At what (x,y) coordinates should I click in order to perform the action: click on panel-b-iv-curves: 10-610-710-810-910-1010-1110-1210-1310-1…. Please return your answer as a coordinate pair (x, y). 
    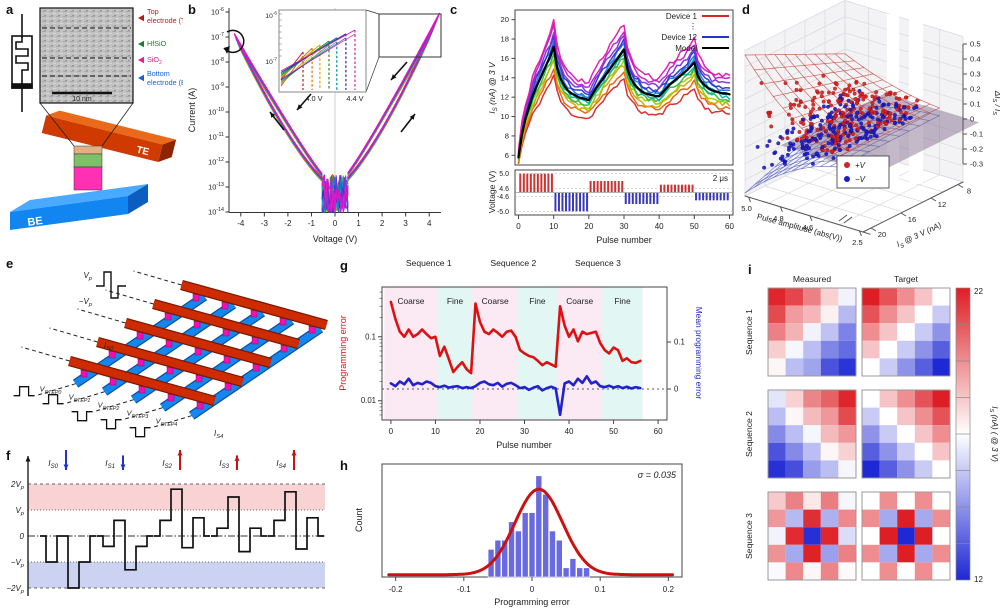
    Looking at the image, I should click on (314, 125).